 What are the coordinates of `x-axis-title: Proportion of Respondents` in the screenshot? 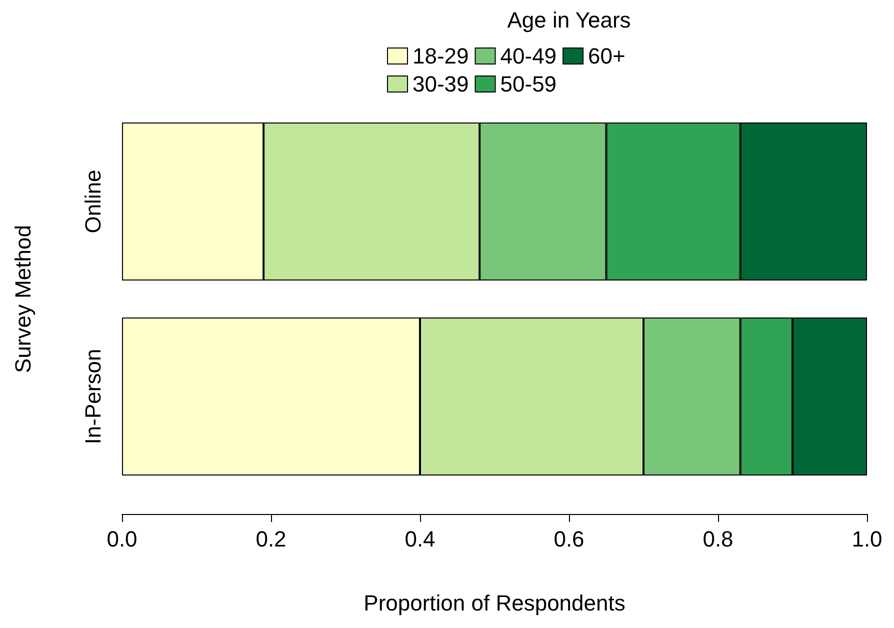 It's located at (495, 603).